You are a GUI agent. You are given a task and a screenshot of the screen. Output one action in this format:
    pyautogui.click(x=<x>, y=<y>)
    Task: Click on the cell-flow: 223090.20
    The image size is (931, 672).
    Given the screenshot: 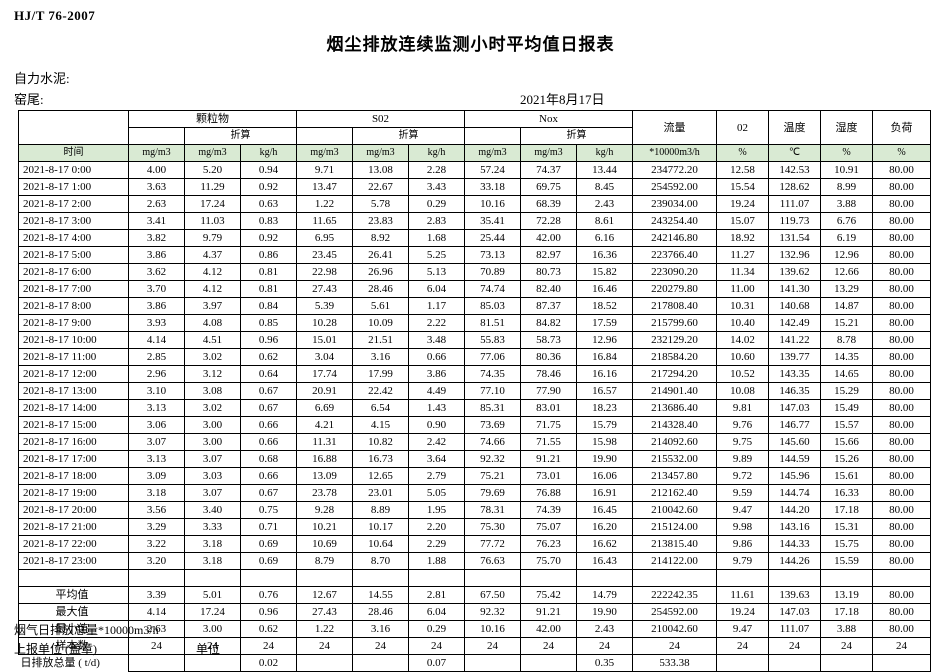 What is the action you would take?
    pyautogui.click(x=674, y=272)
    